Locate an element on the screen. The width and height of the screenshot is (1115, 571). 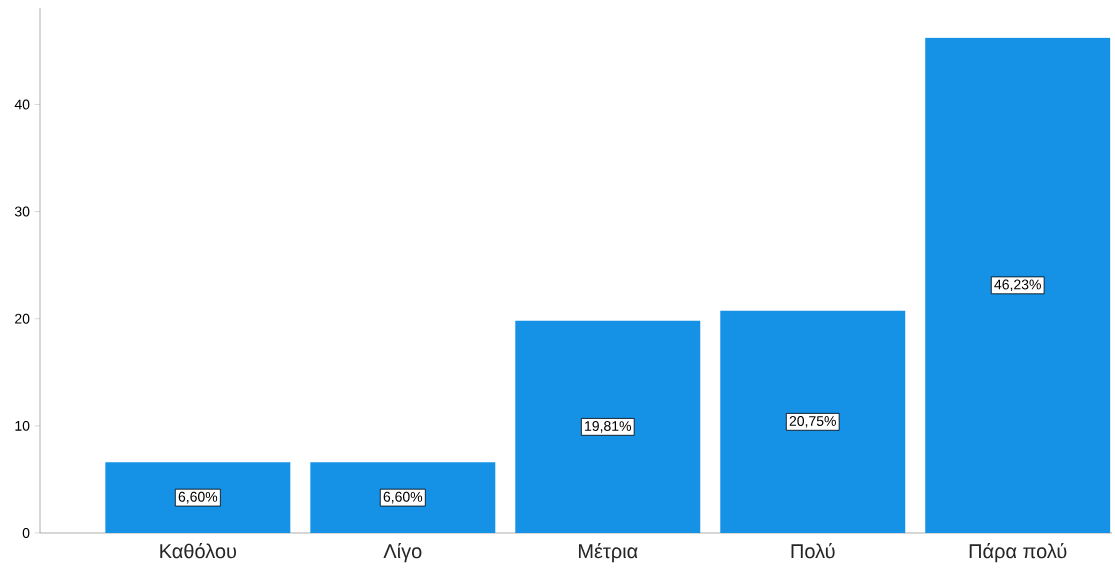
y-tick-label: 30 is located at coordinates (22, 211).